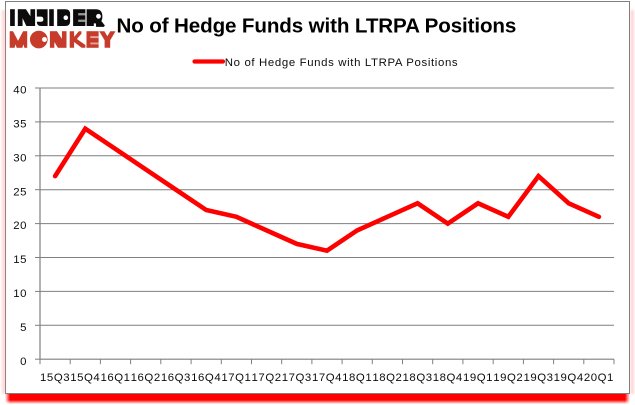 The image size is (635, 405). I want to click on svg-text: 16Q3, so click(176, 378).